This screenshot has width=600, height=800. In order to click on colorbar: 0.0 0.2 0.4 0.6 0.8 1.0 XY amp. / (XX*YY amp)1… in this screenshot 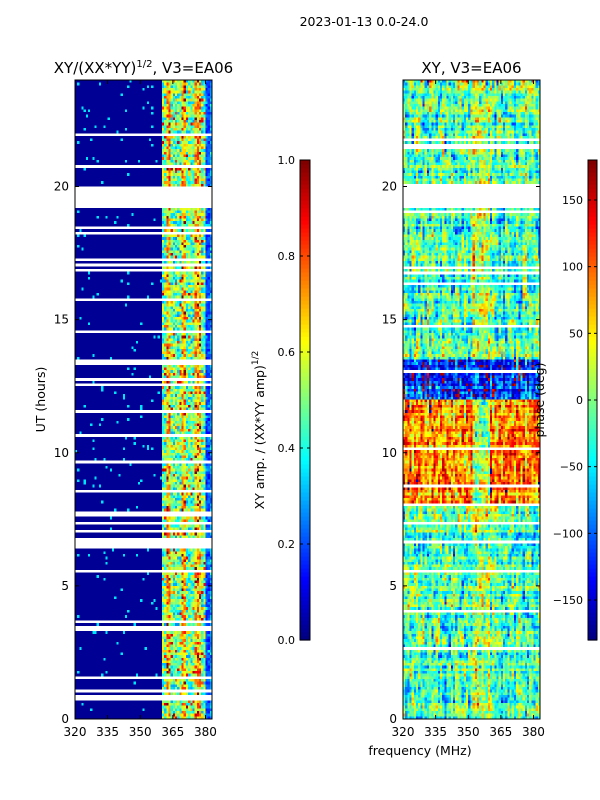, I will do `click(281, 400)`.